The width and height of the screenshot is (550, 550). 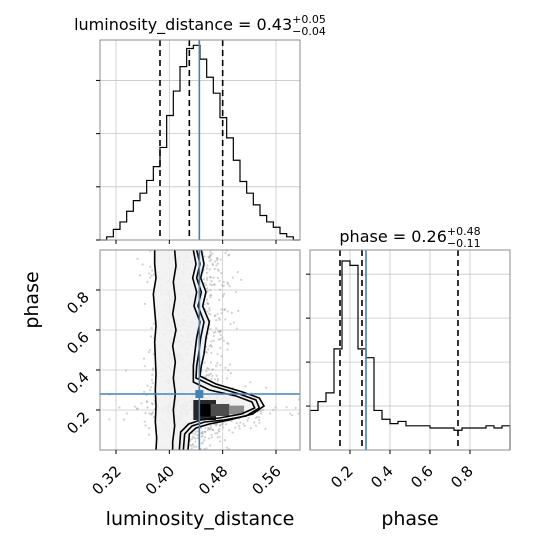 What do you see at coordinates (106, 480) in the screenshot?
I see `x-tick-label: 0.32` at bounding box center [106, 480].